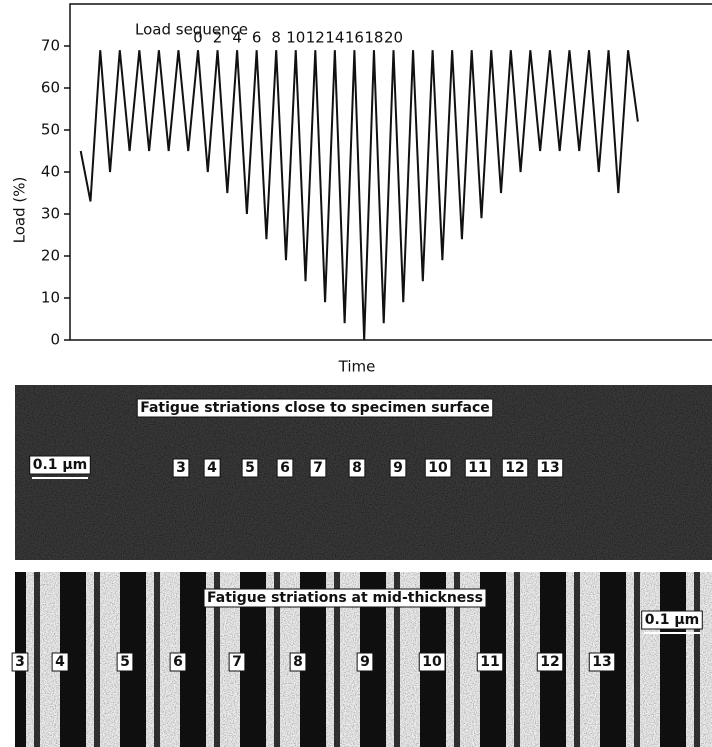 This screenshot has width=712, height=747. What do you see at coordinates (198, 38) in the screenshot?
I see `sequence-number: 0` at bounding box center [198, 38].